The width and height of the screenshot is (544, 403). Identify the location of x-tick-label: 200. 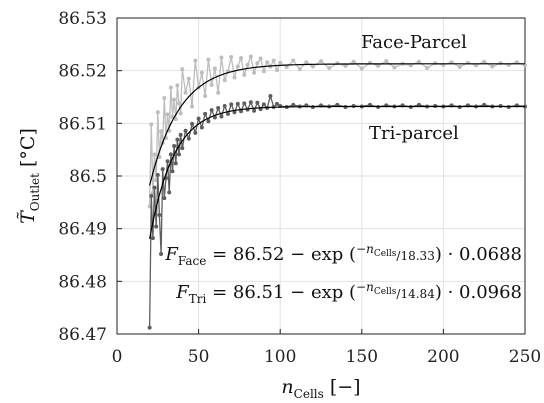
(443, 357).